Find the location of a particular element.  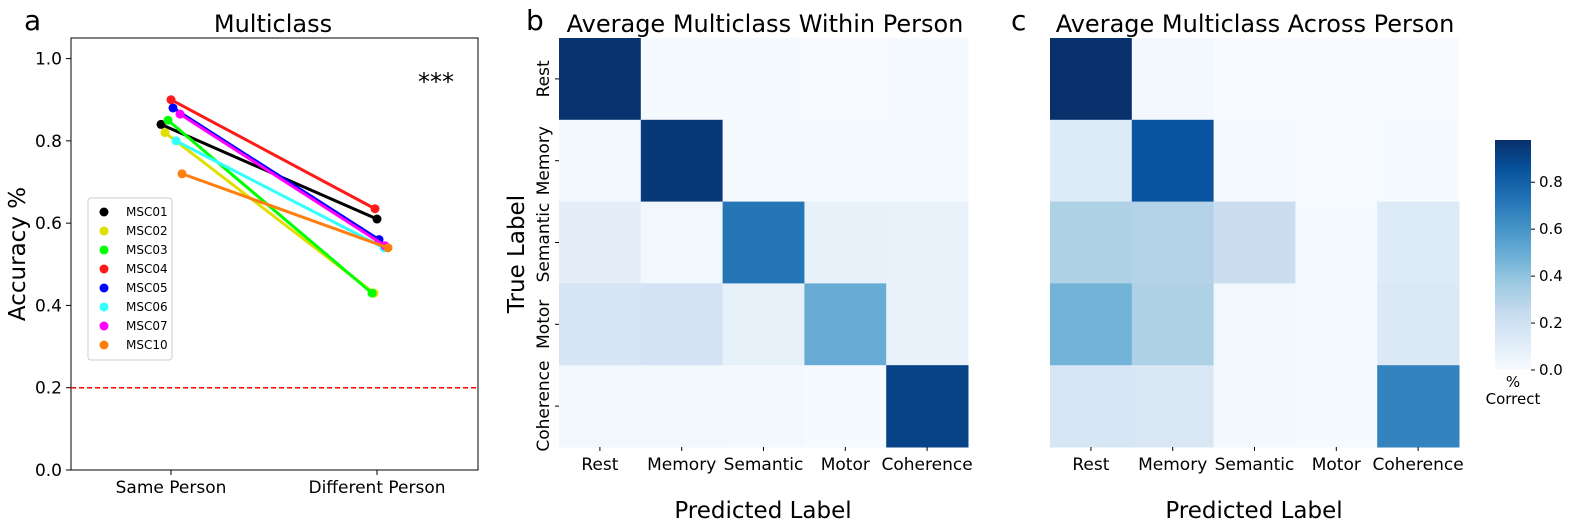

panel-b-ylabel: True Label is located at coordinates (517, 254).